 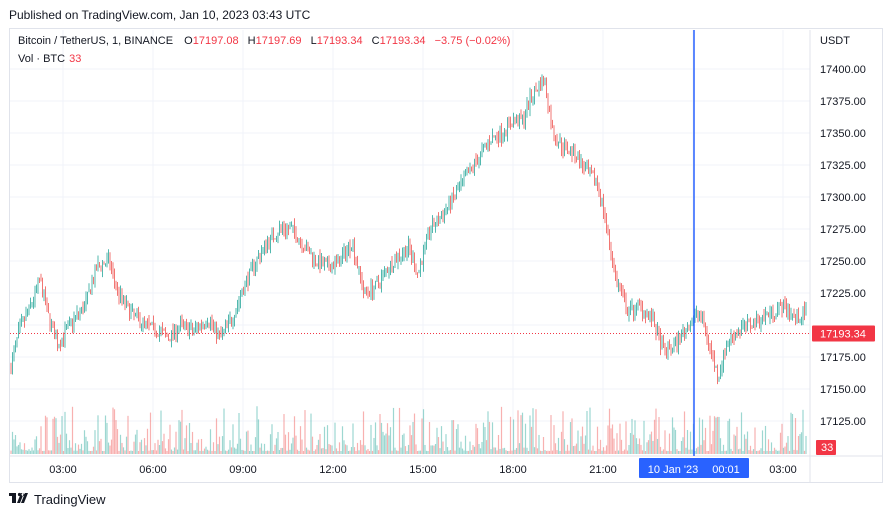 What do you see at coordinates (843, 422) in the screenshot?
I see `y-tick-label: 17125.00` at bounding box center [843, 422].